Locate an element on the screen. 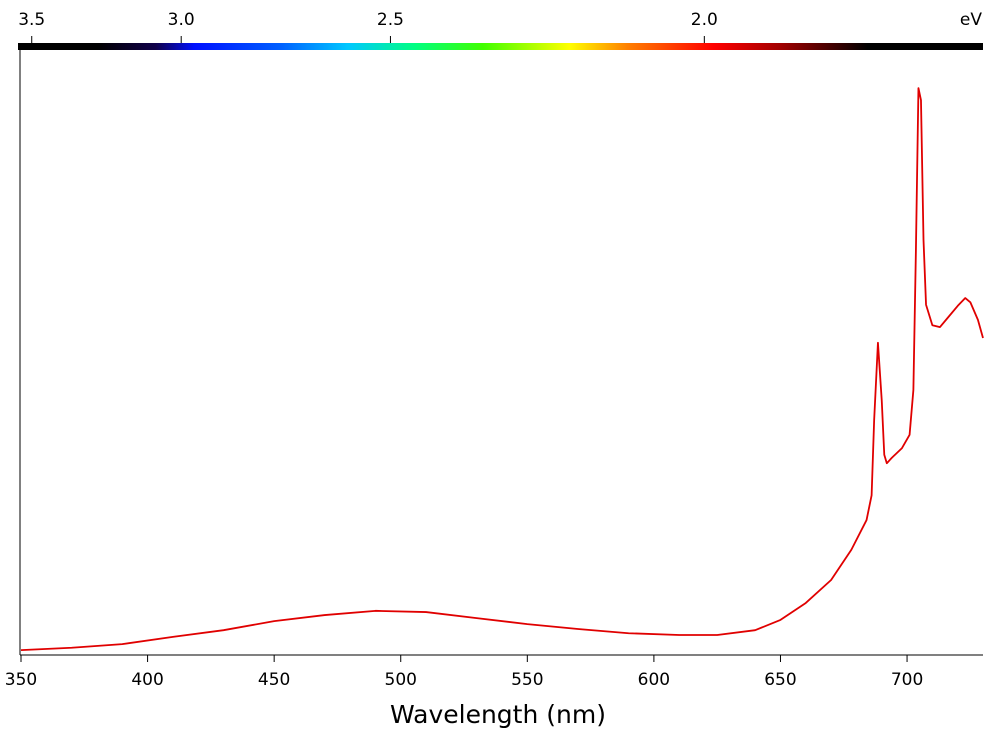 The image size is (1000, 750). x2-tick-label: 2.5 is located at coordinates (390, 20).